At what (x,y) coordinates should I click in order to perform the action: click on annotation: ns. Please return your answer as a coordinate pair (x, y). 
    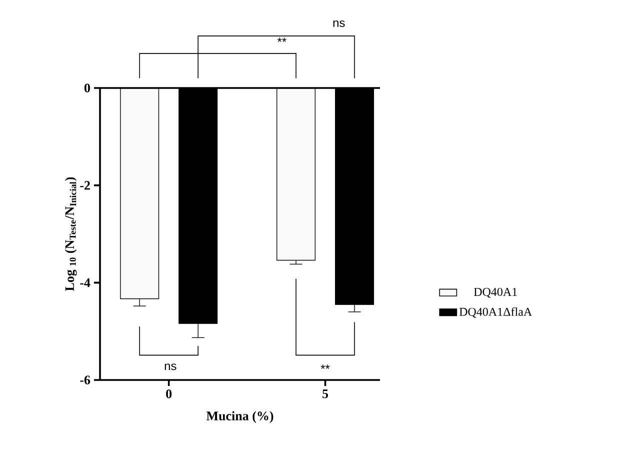
    Looking at the image, I should click on (170, 367).